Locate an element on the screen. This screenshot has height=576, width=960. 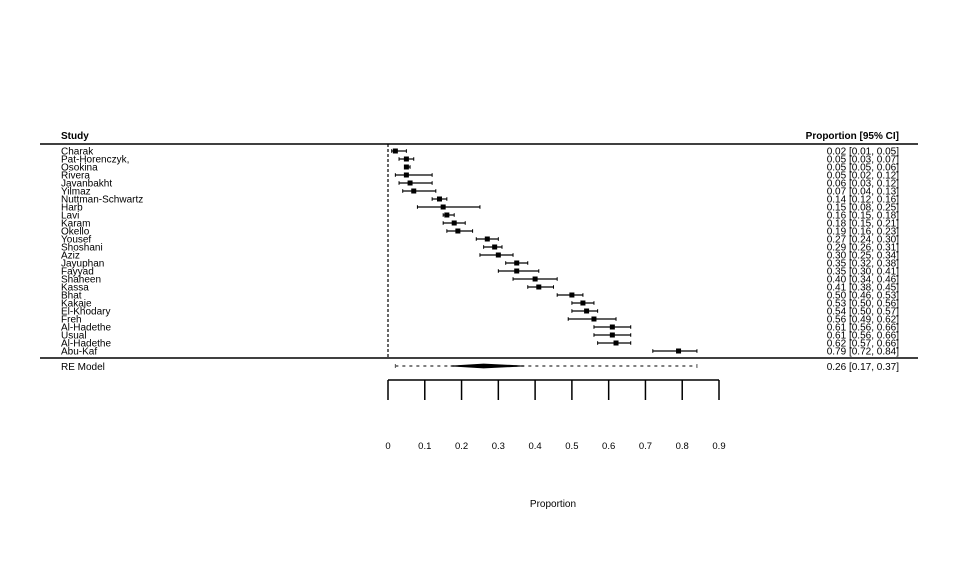
study-ci-text: 0.15 [0.08, 0.25] is located at coordinates (863, 208).